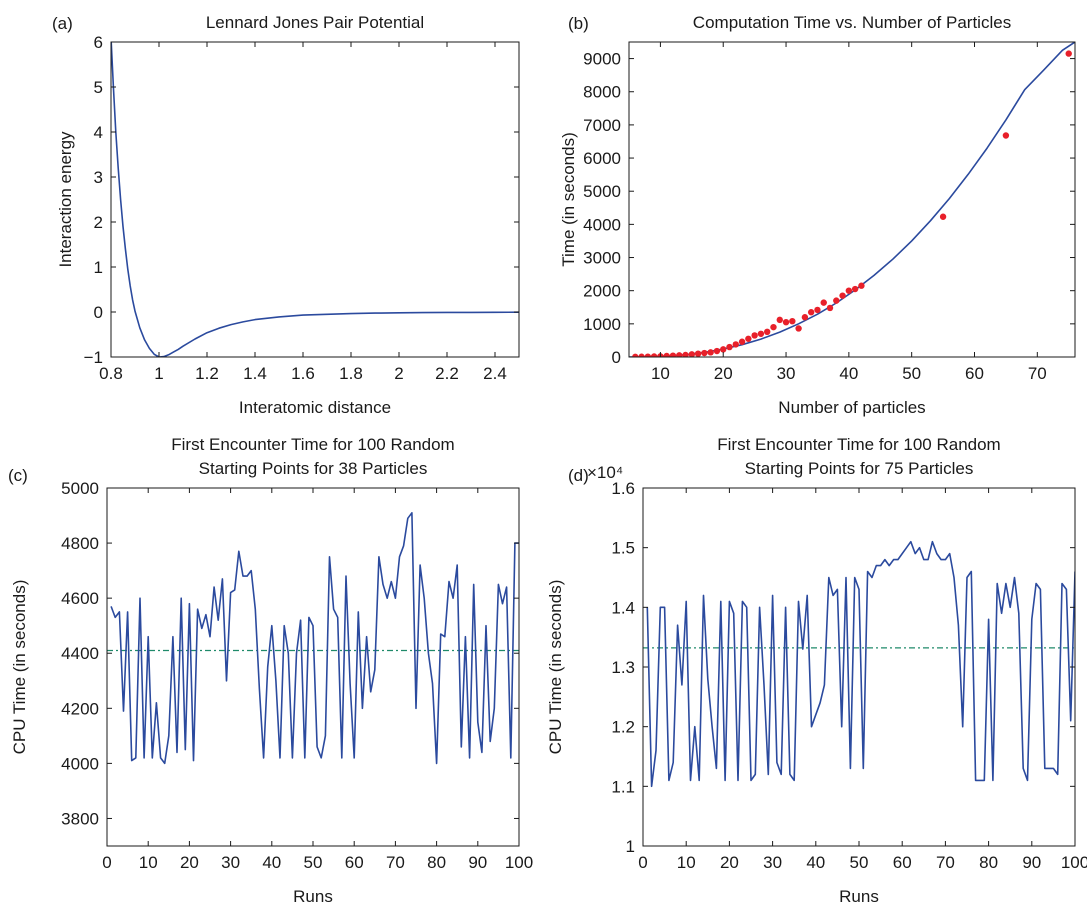 This screenshot has width=1087, height=913. I want to click on y-tick-label: 9000, so click(602, 59).